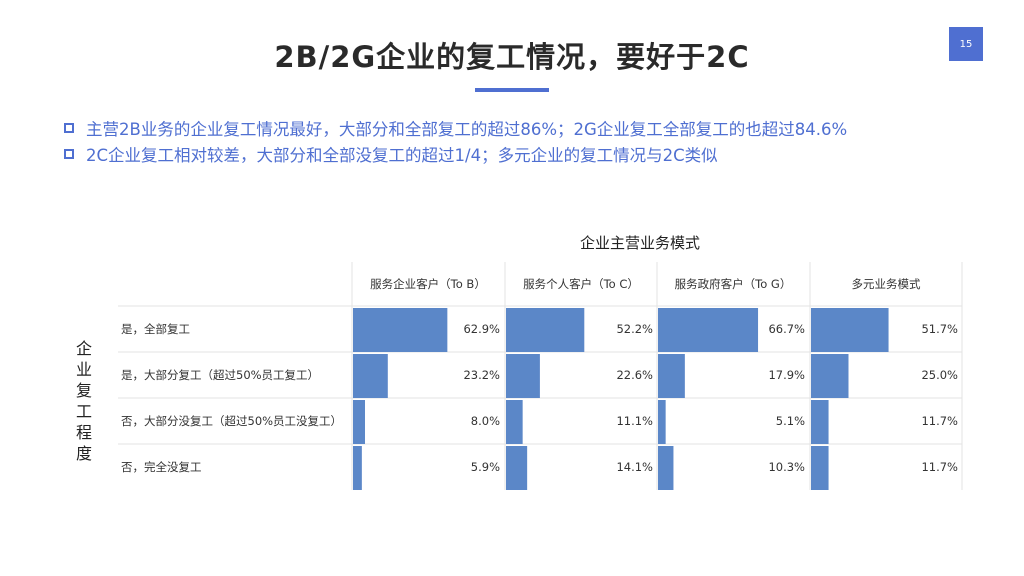 The width and height of the screenshot is (1024, 576). I want to click on y-axis-title: 企业复工程度, so click(83, 401).